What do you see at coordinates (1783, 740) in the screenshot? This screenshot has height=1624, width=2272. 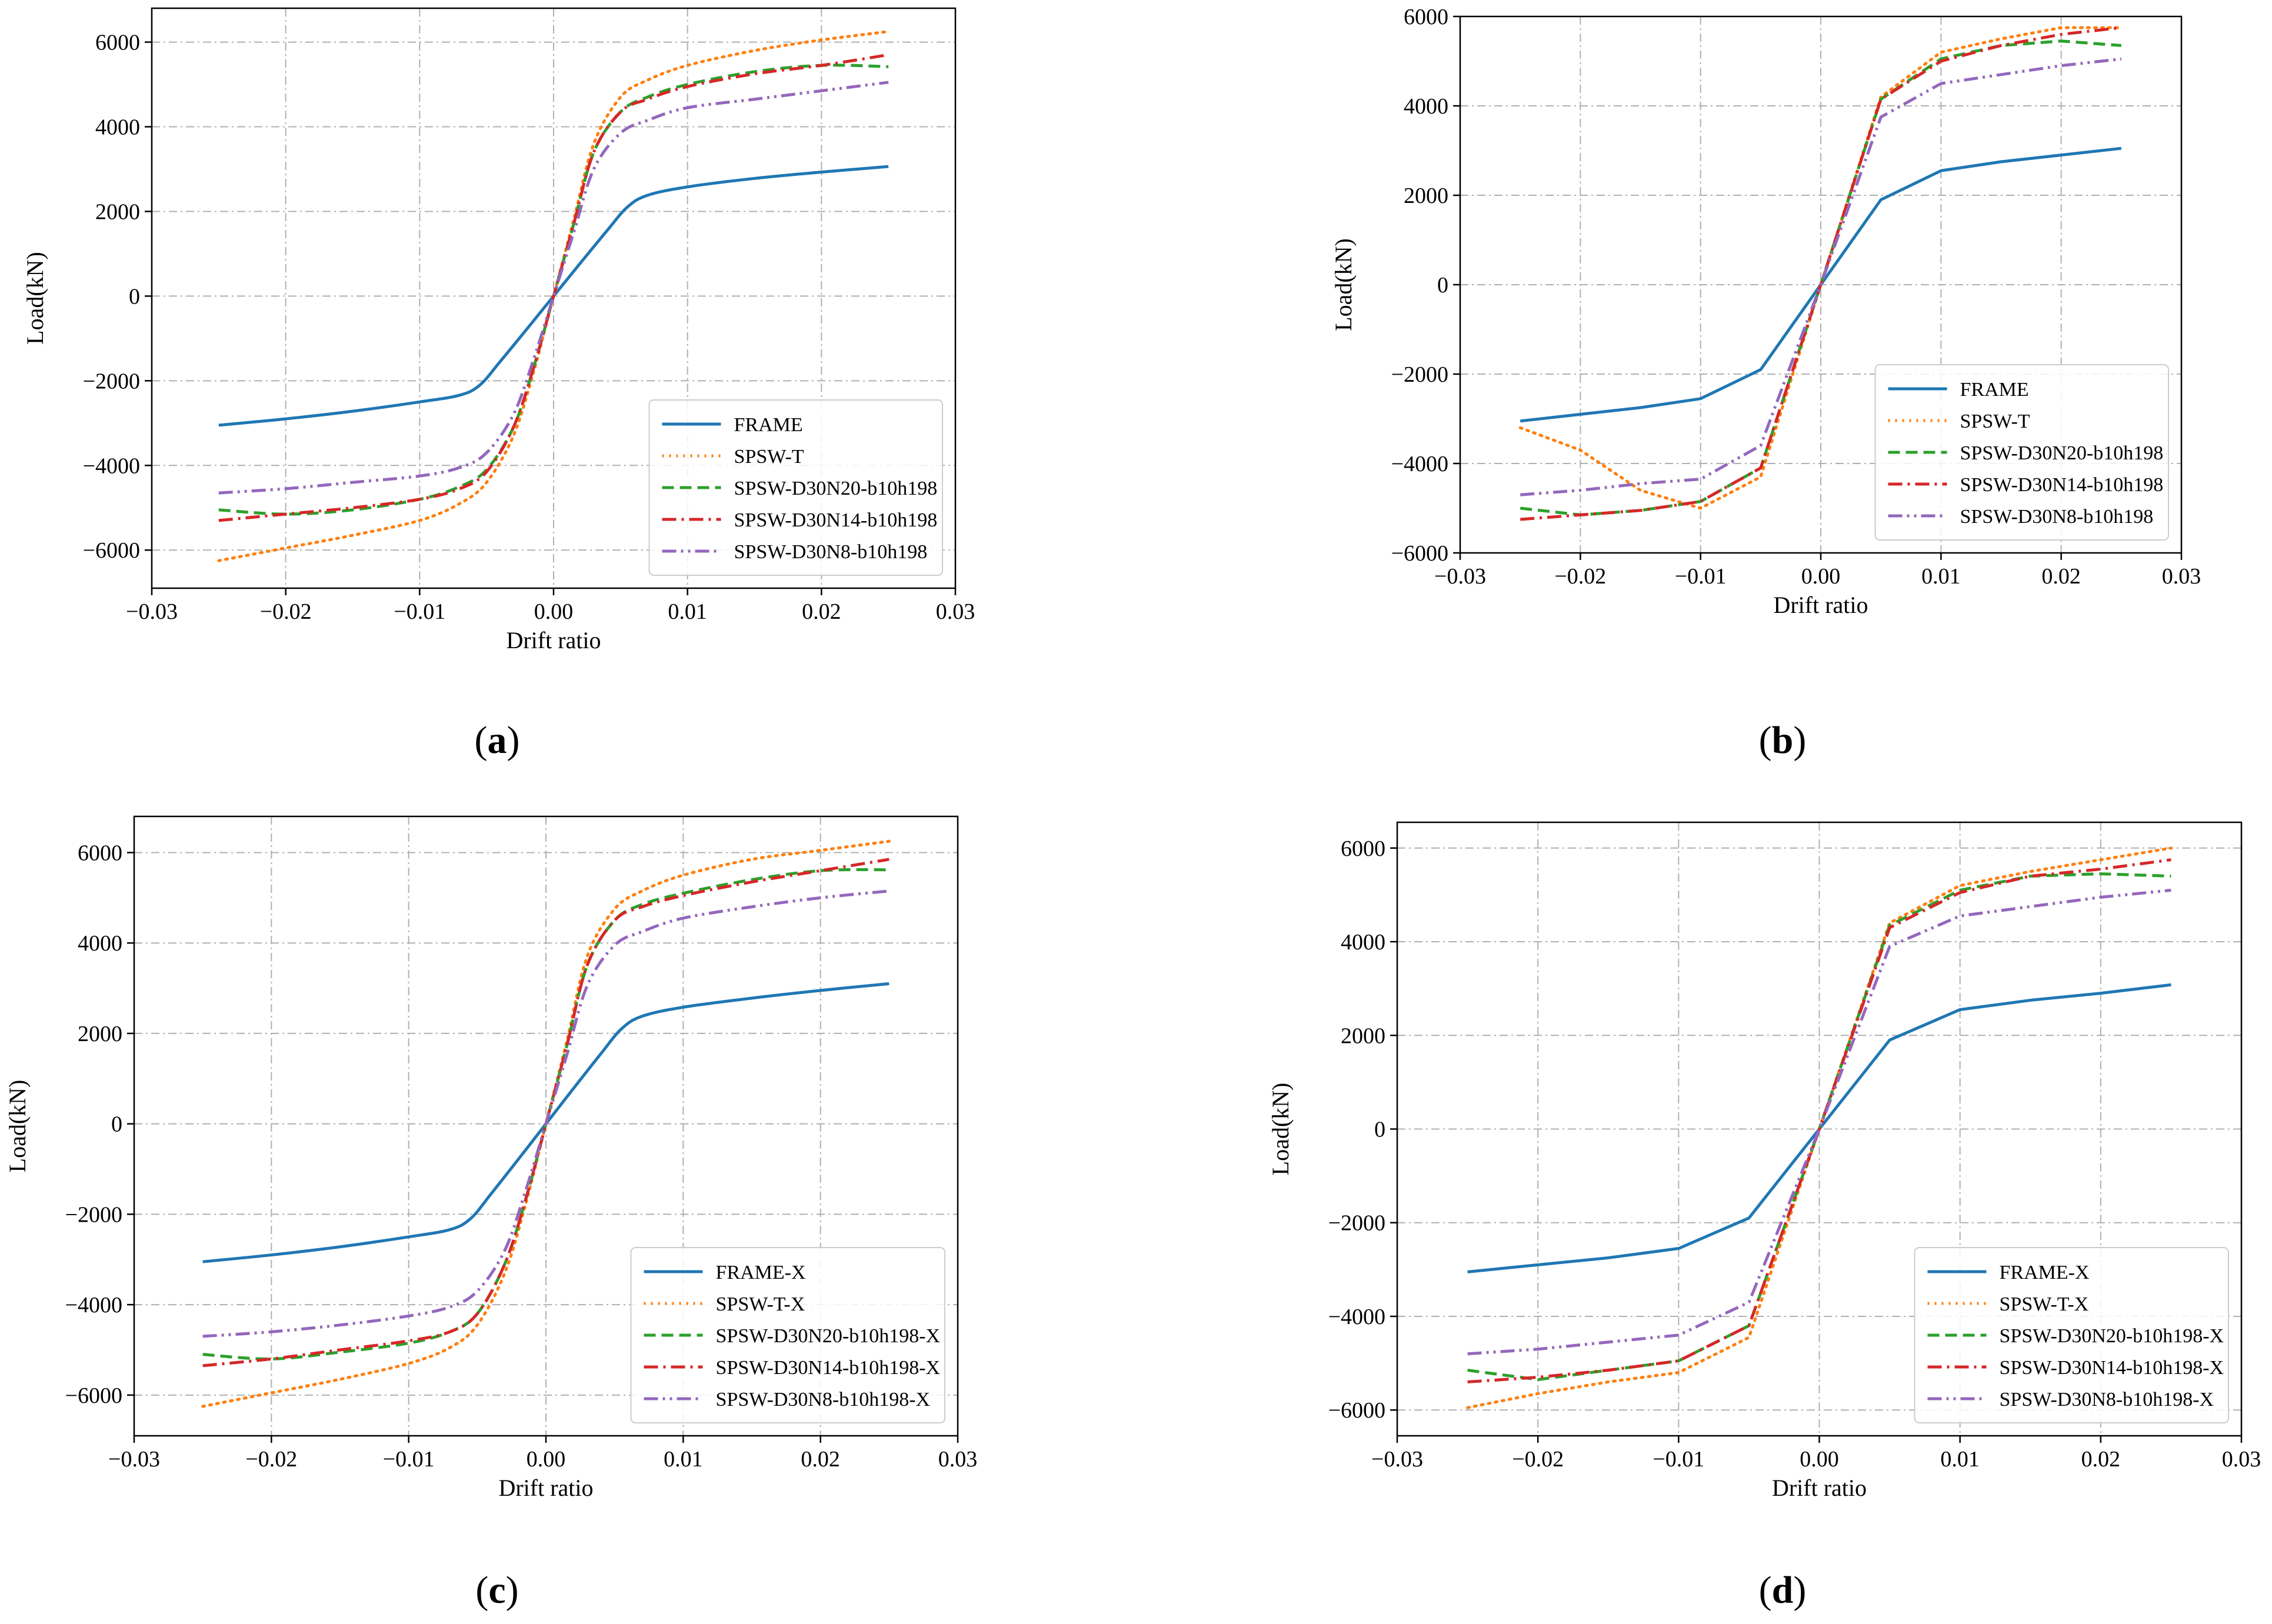 I see `panel-caption-letter: b` at bounding box center [1783, 740].